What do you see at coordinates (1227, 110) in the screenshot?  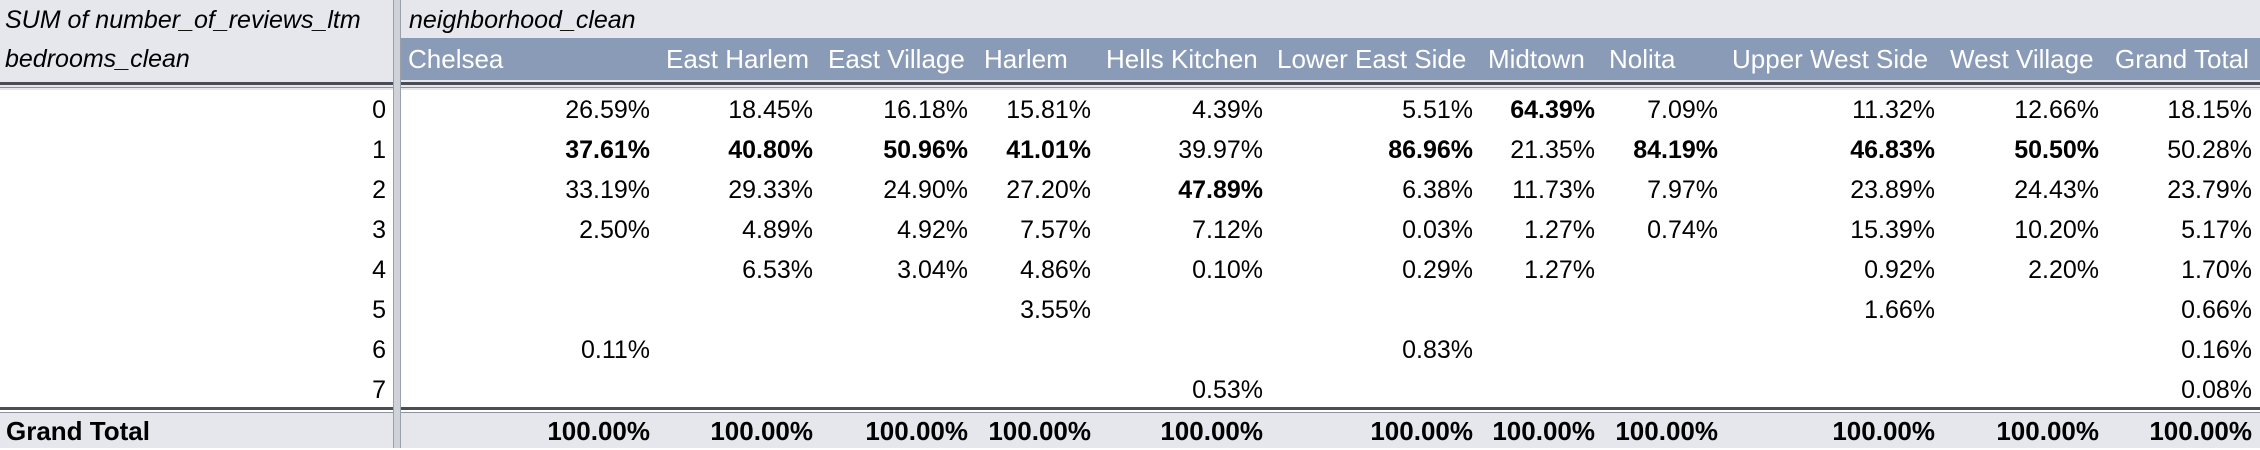 I see `cell-hells-kitchen-bedrooms-0: 4.39%` at bounding box center [1227, 110].